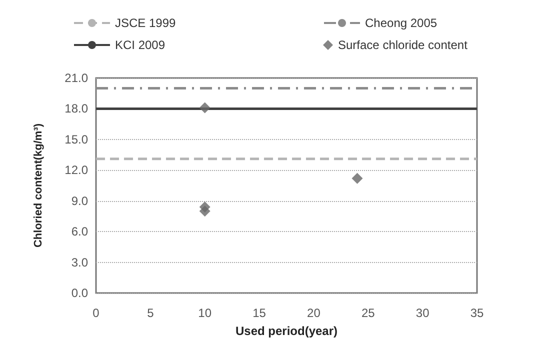 This screenshot has width=555, height=361. Describe the element at coordinates (403, 45) in the screenshot. I see `legend-label: Surface chloride content` at that location.